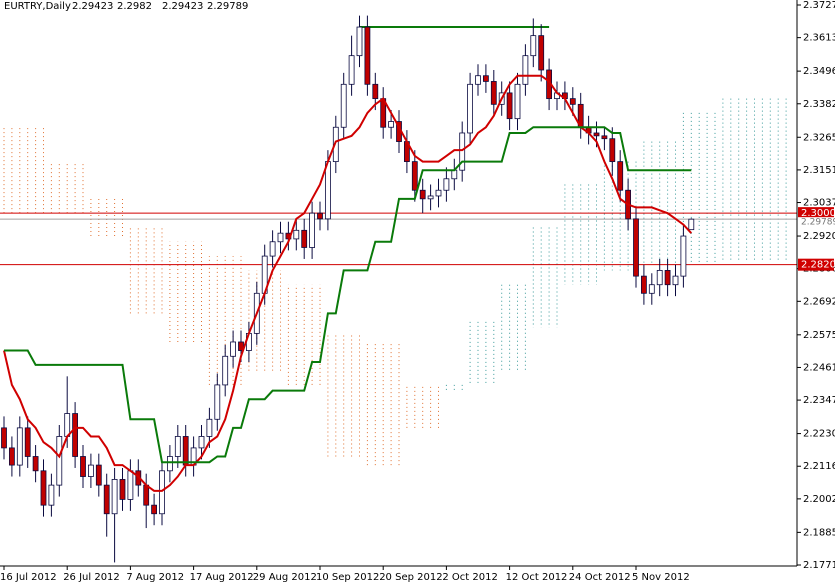  I want to click on y-tick-label: 2.22300, so click(819, 434).